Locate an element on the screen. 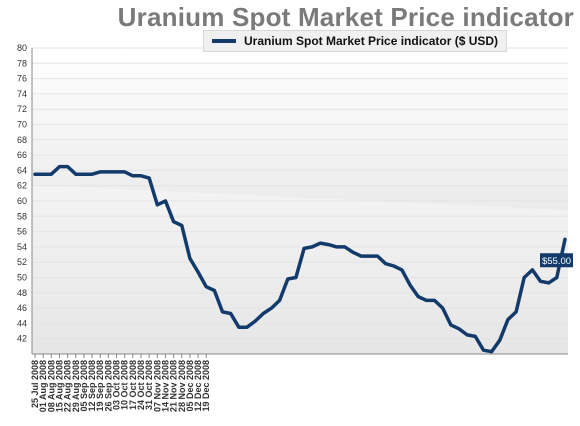 This screenshot has width=580, height=426. x-tick-label: 12 Dec 2008 is located at coordinates (198, 386).